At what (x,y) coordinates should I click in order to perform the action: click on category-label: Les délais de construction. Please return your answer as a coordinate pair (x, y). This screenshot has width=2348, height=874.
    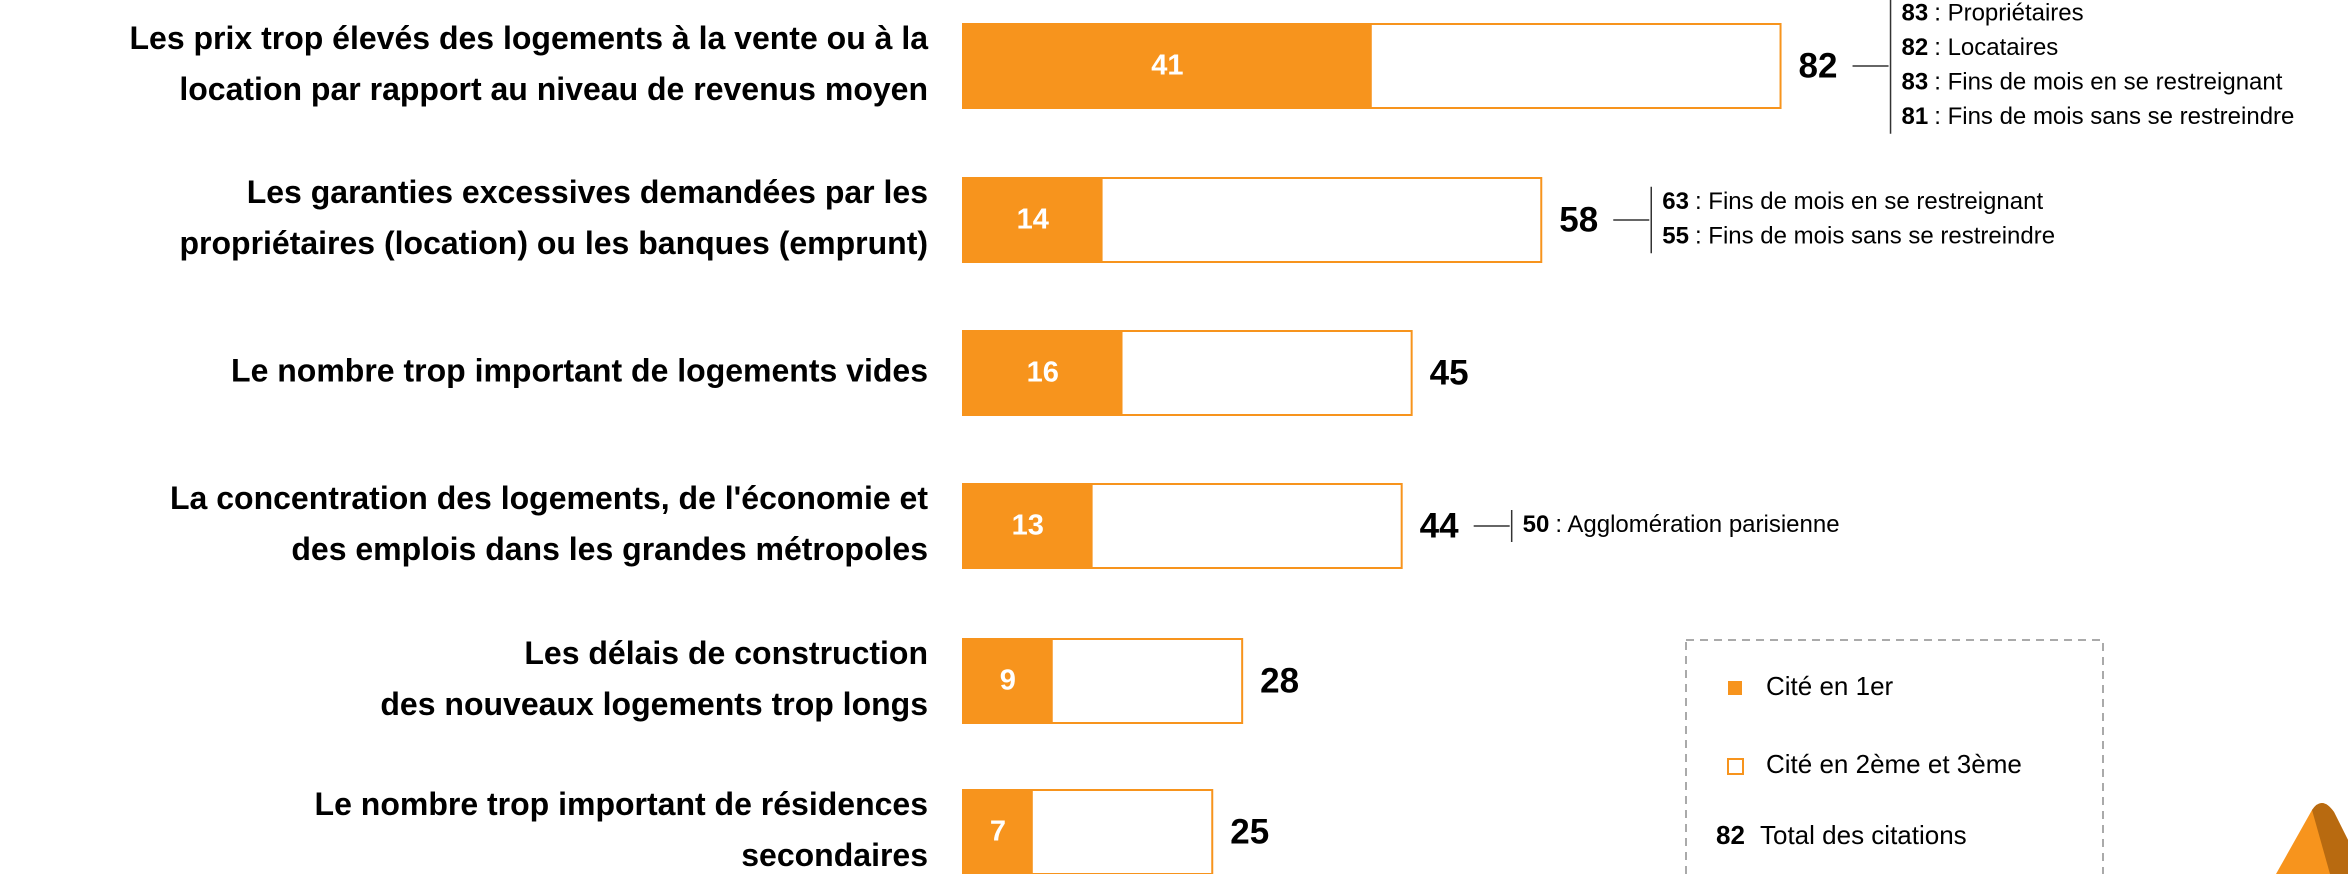
    Looking at the image, I should click on (726, 653).